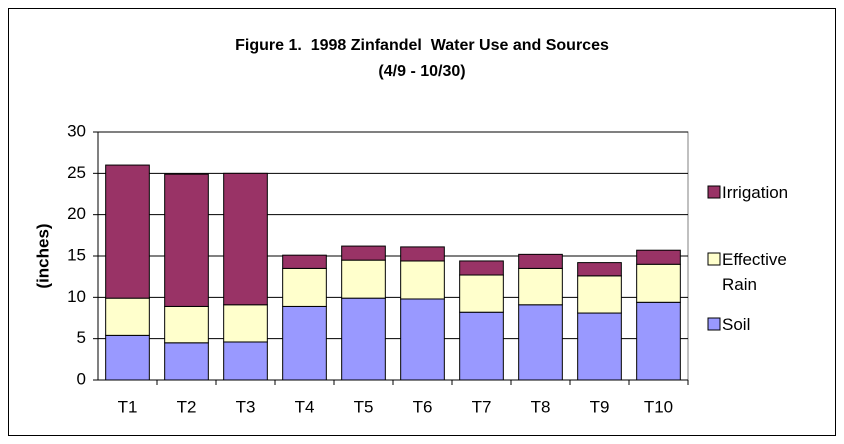 The width and height of the screenshot is (844, 444). Describe the element at coordinates (76, 172) in the screenshot. I see `y-tick-label: 25` at that location.